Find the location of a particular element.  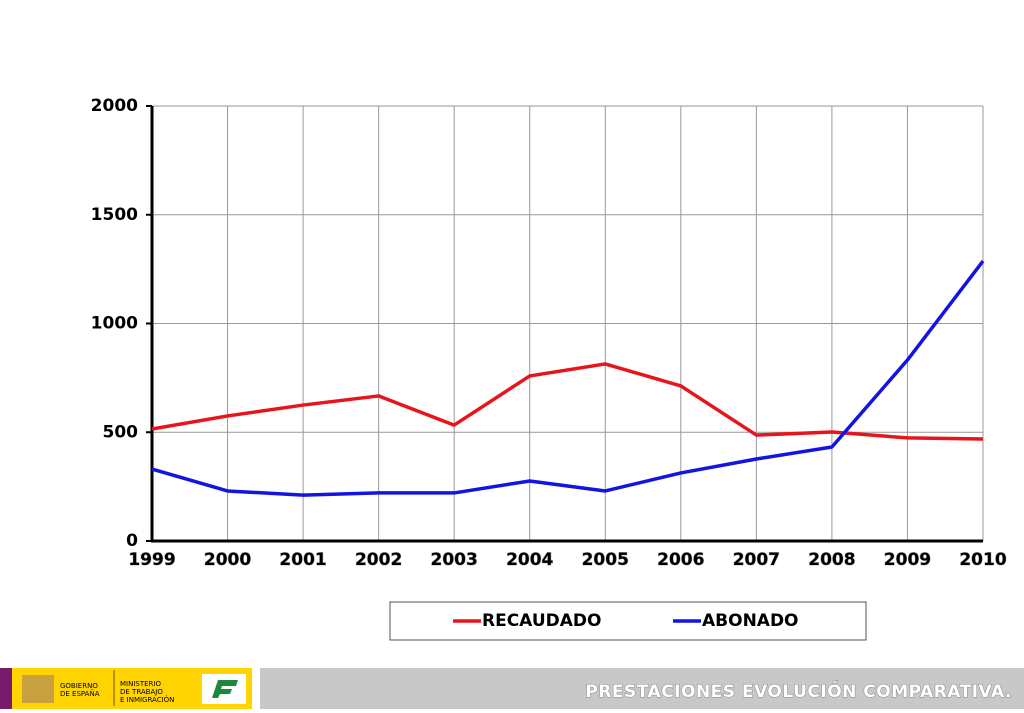

logo-text: GOBIERNO is located at coordinates (79, 686).